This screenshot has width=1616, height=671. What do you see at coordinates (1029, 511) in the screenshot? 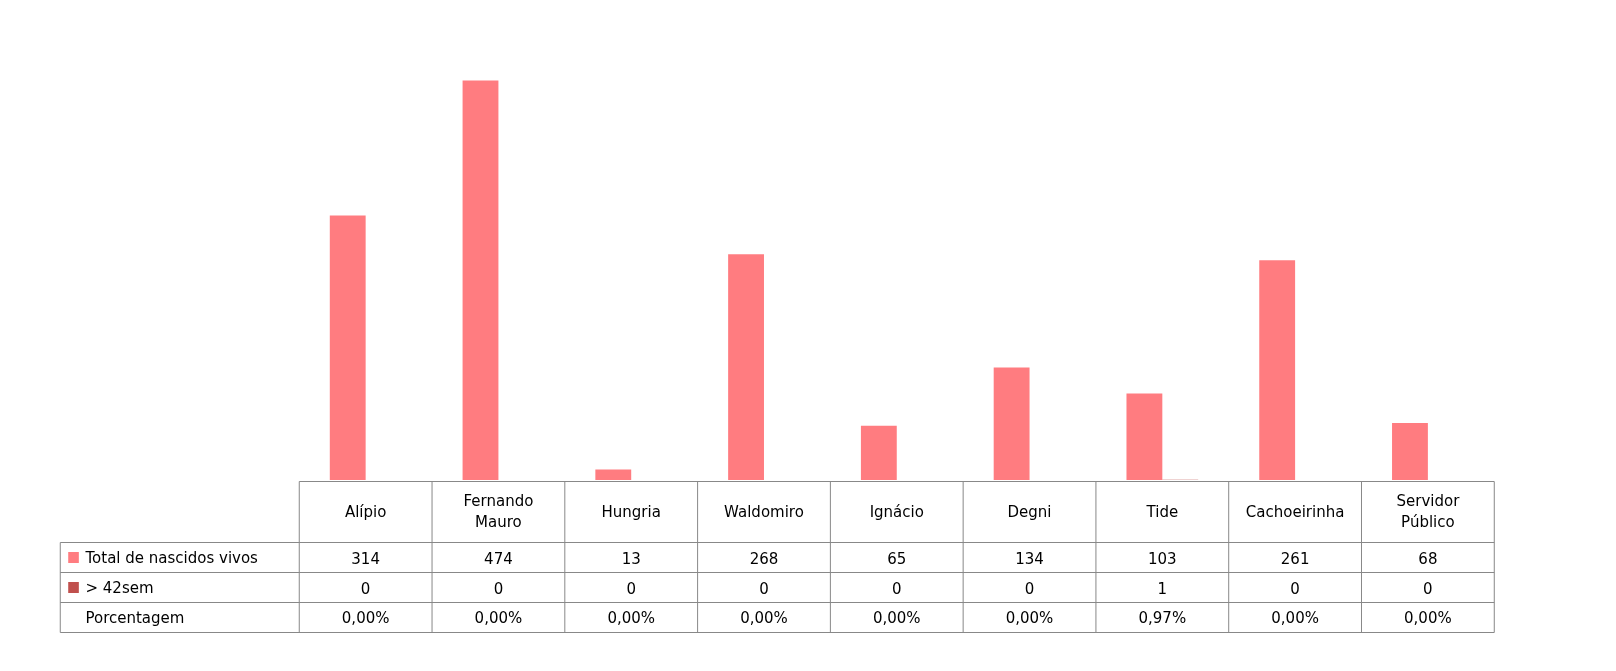
I see `x-tick-label: Degni` at bounding box center [1029, 511].